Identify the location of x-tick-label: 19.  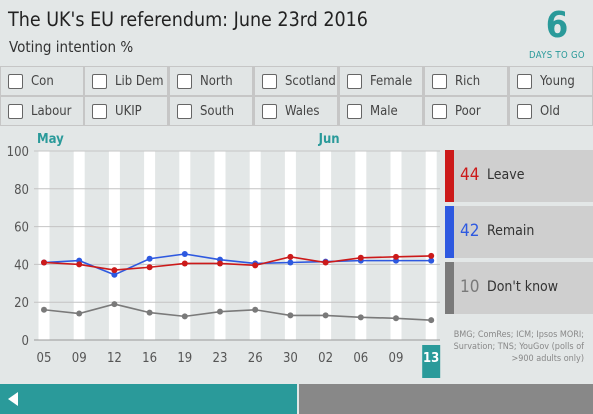
(184, 358).